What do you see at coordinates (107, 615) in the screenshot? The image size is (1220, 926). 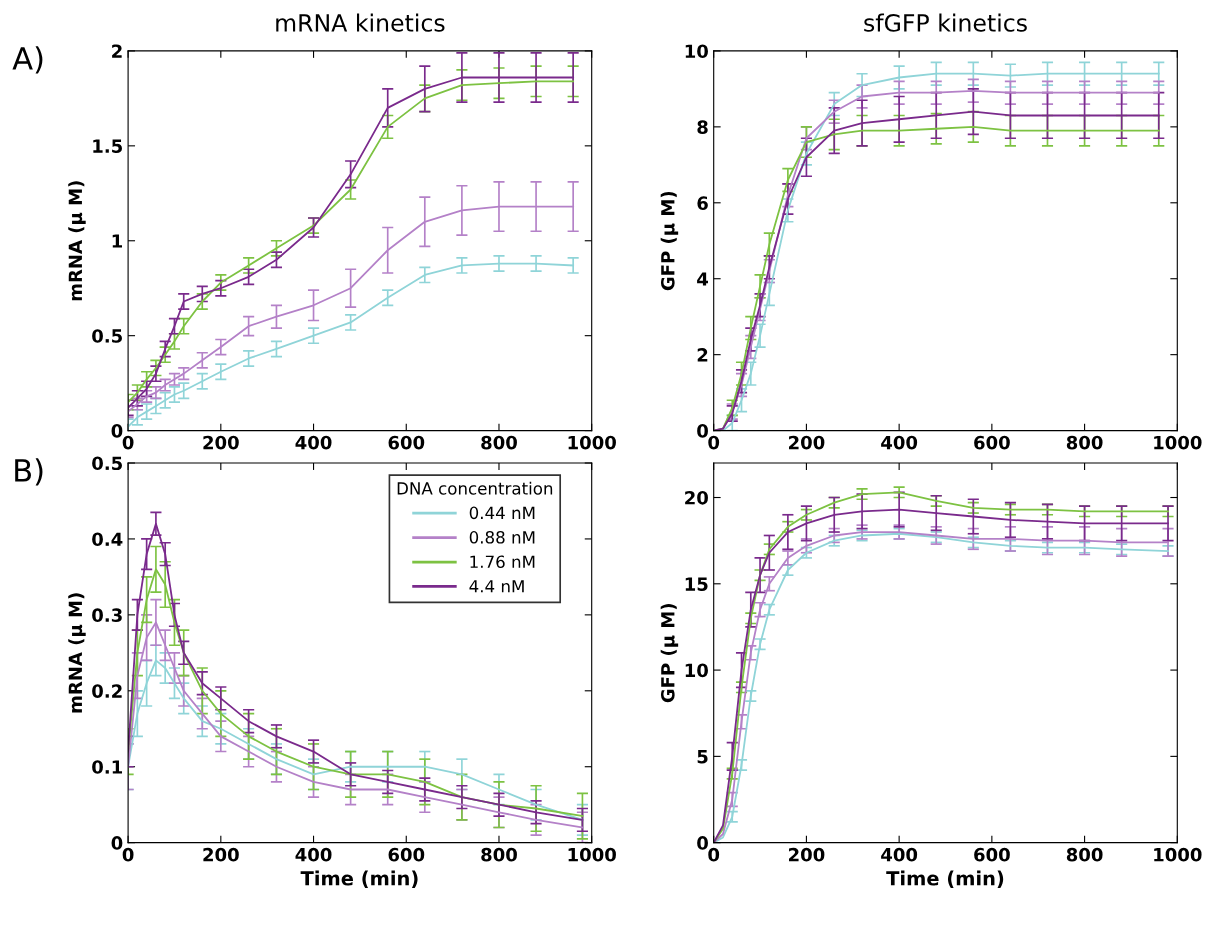 I see `y-tick-label: 0.3` at bounding box center [107, 615].